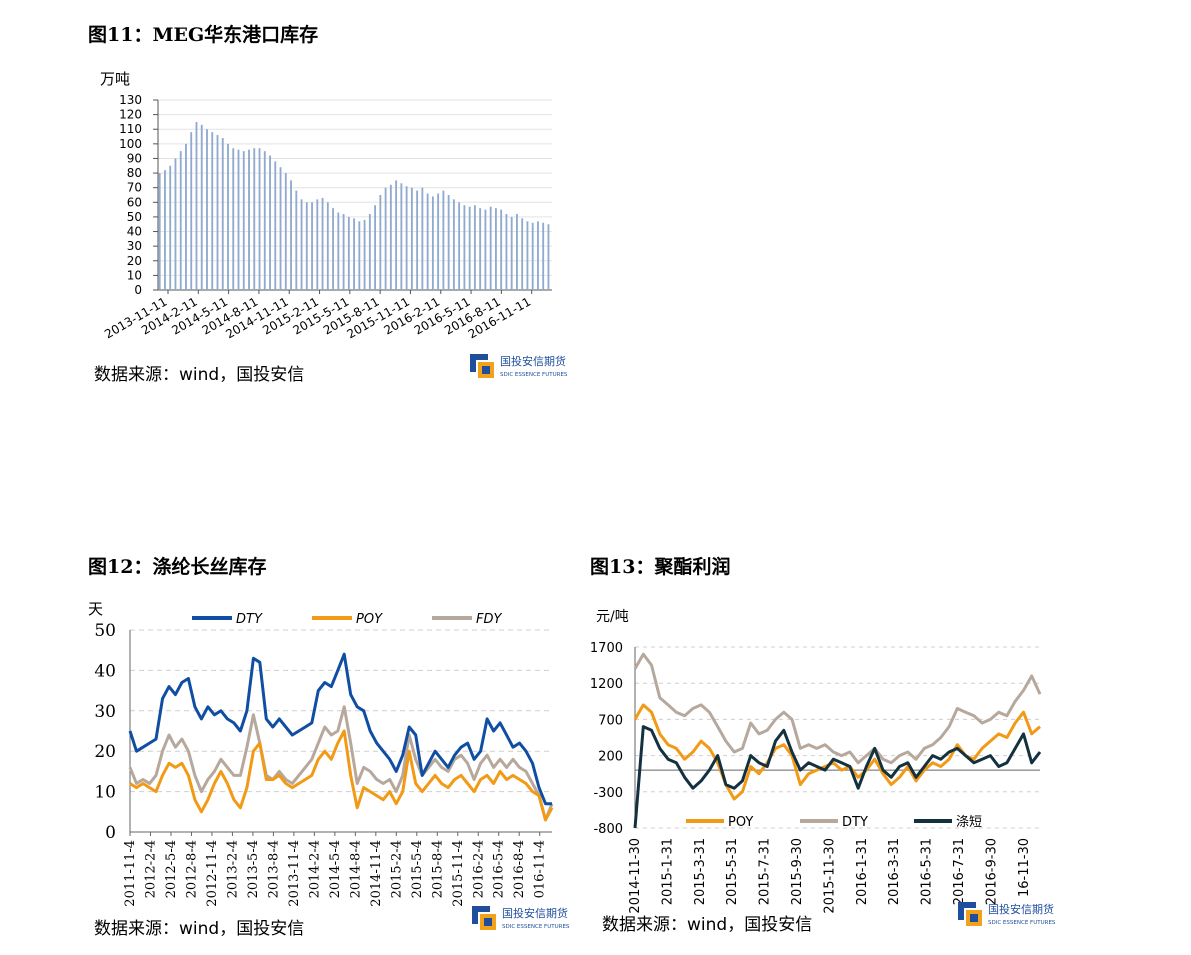 The width and height of the screenshot is (1191, 955). I want to click on fig13-series-short-fiber, so click(837, 777).